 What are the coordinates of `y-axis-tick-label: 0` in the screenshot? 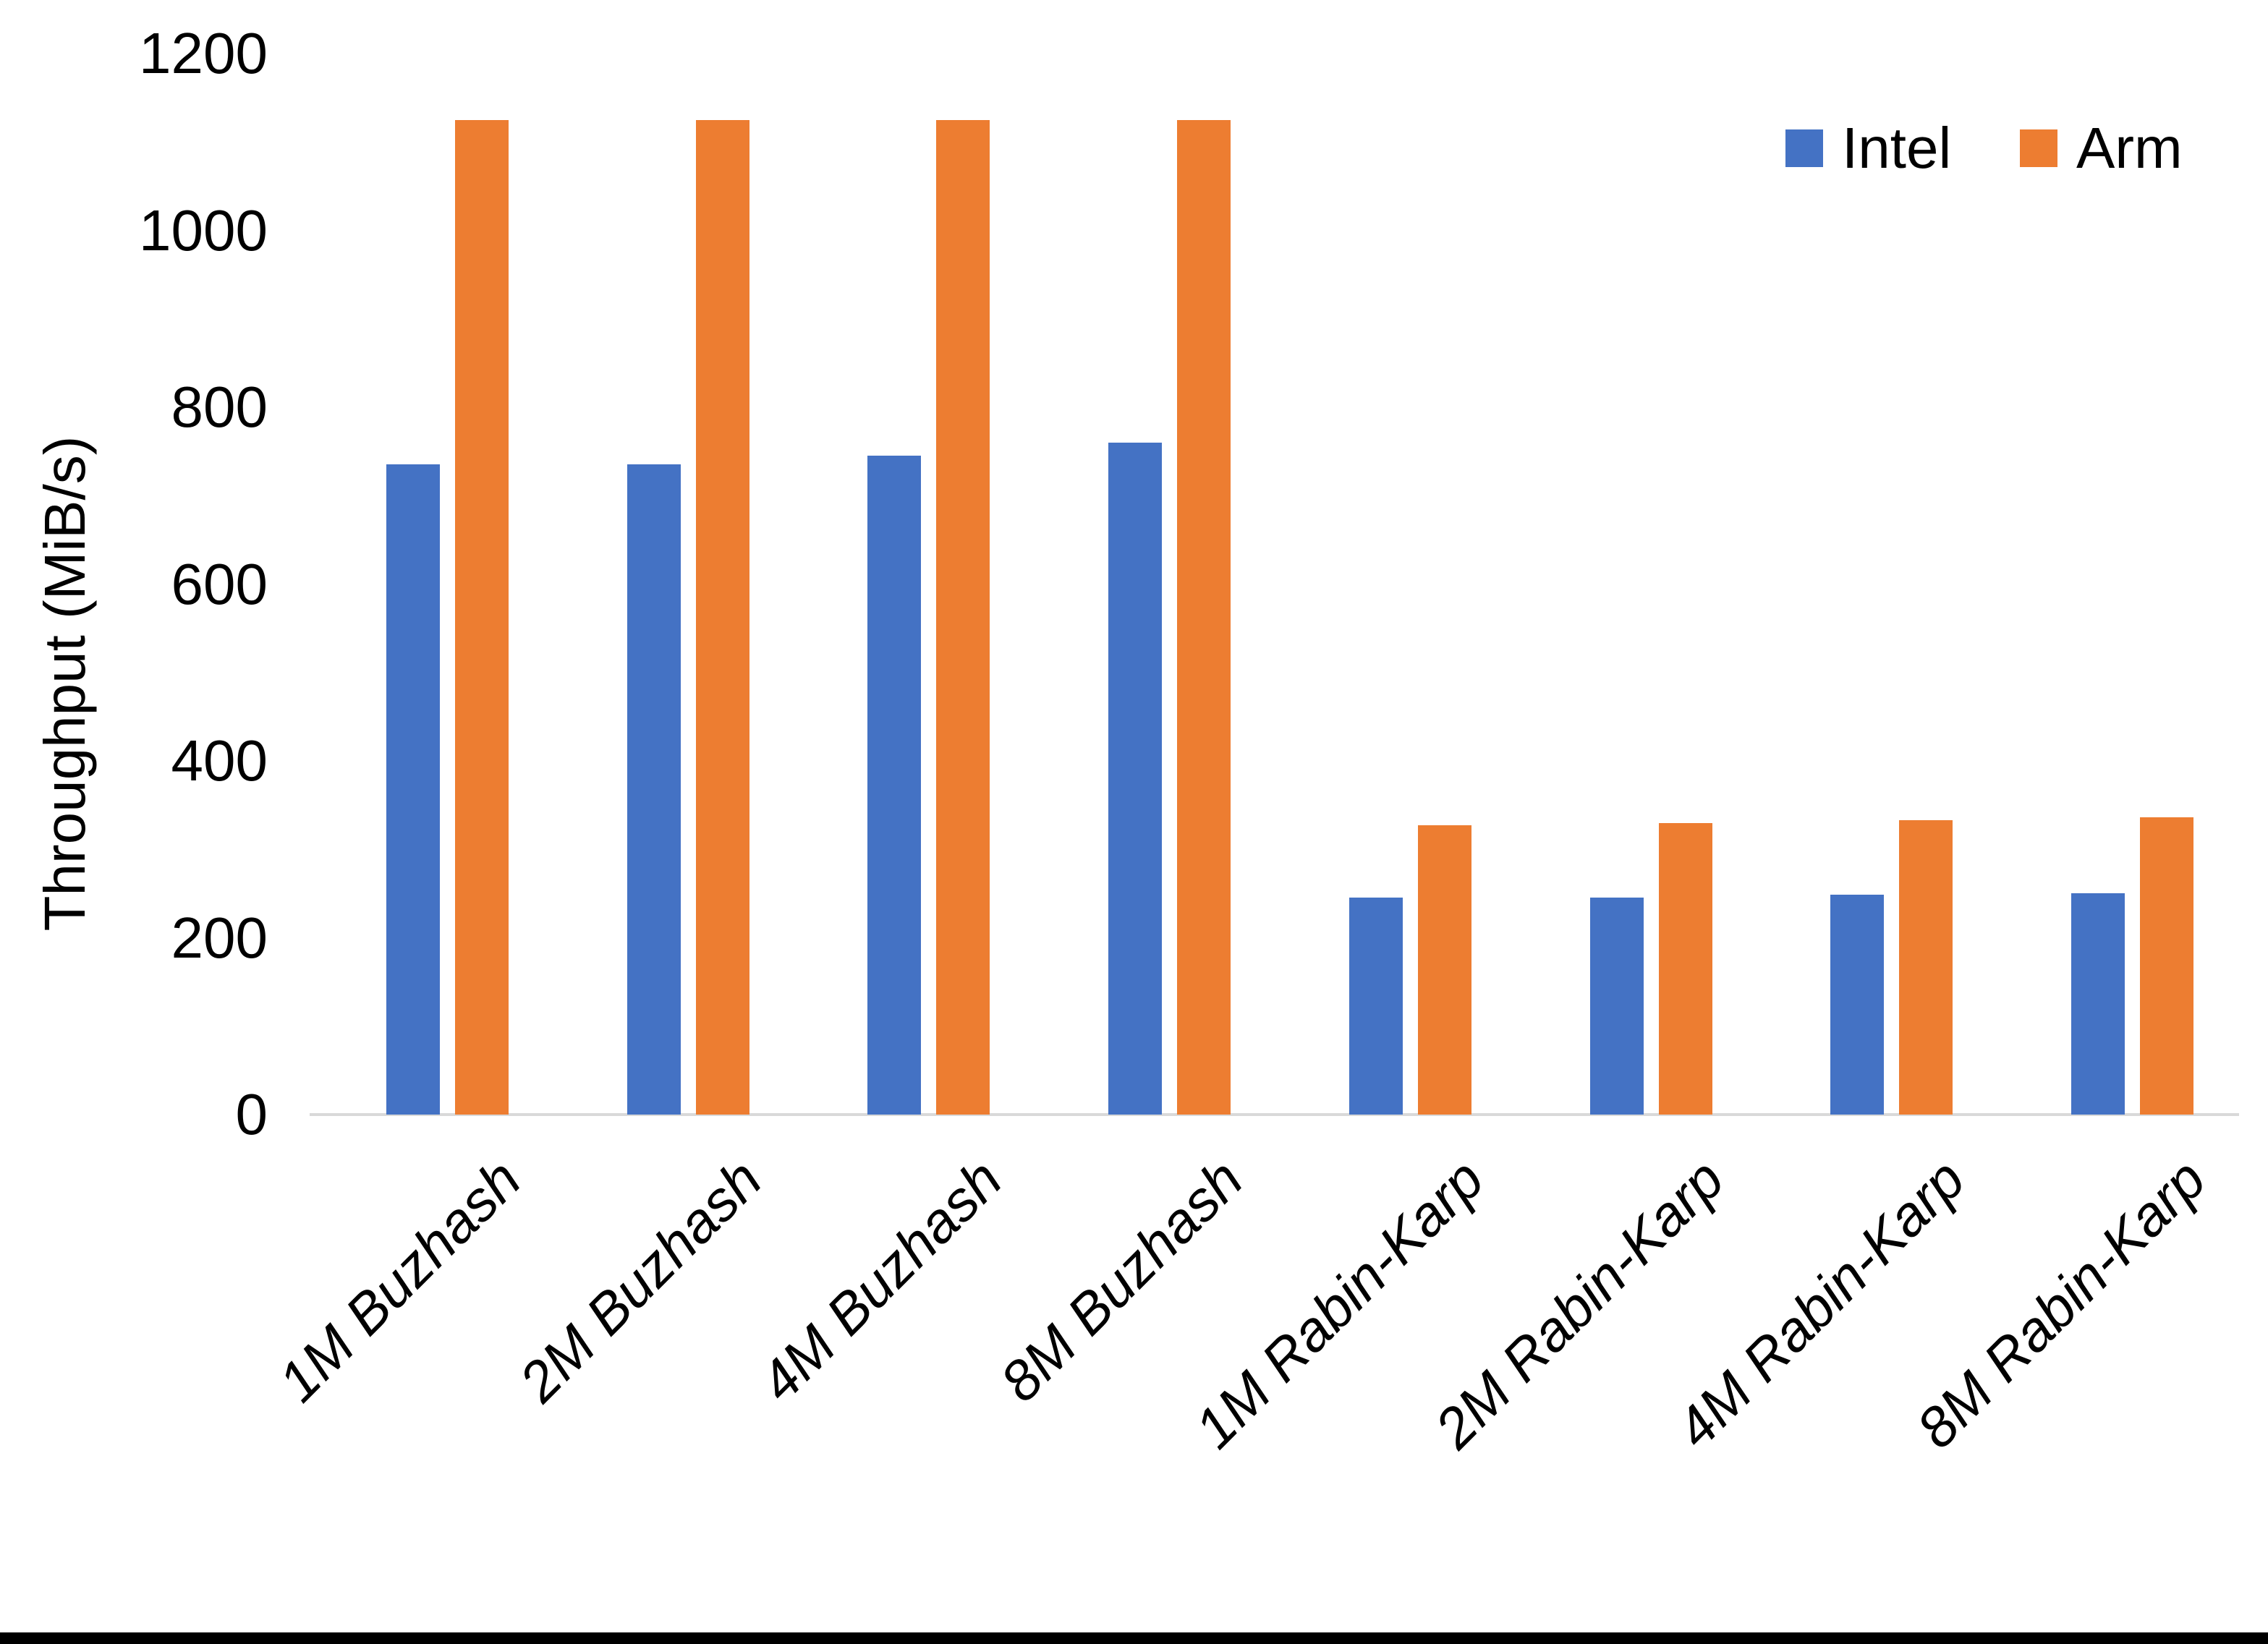 It's located at (252, 1114).